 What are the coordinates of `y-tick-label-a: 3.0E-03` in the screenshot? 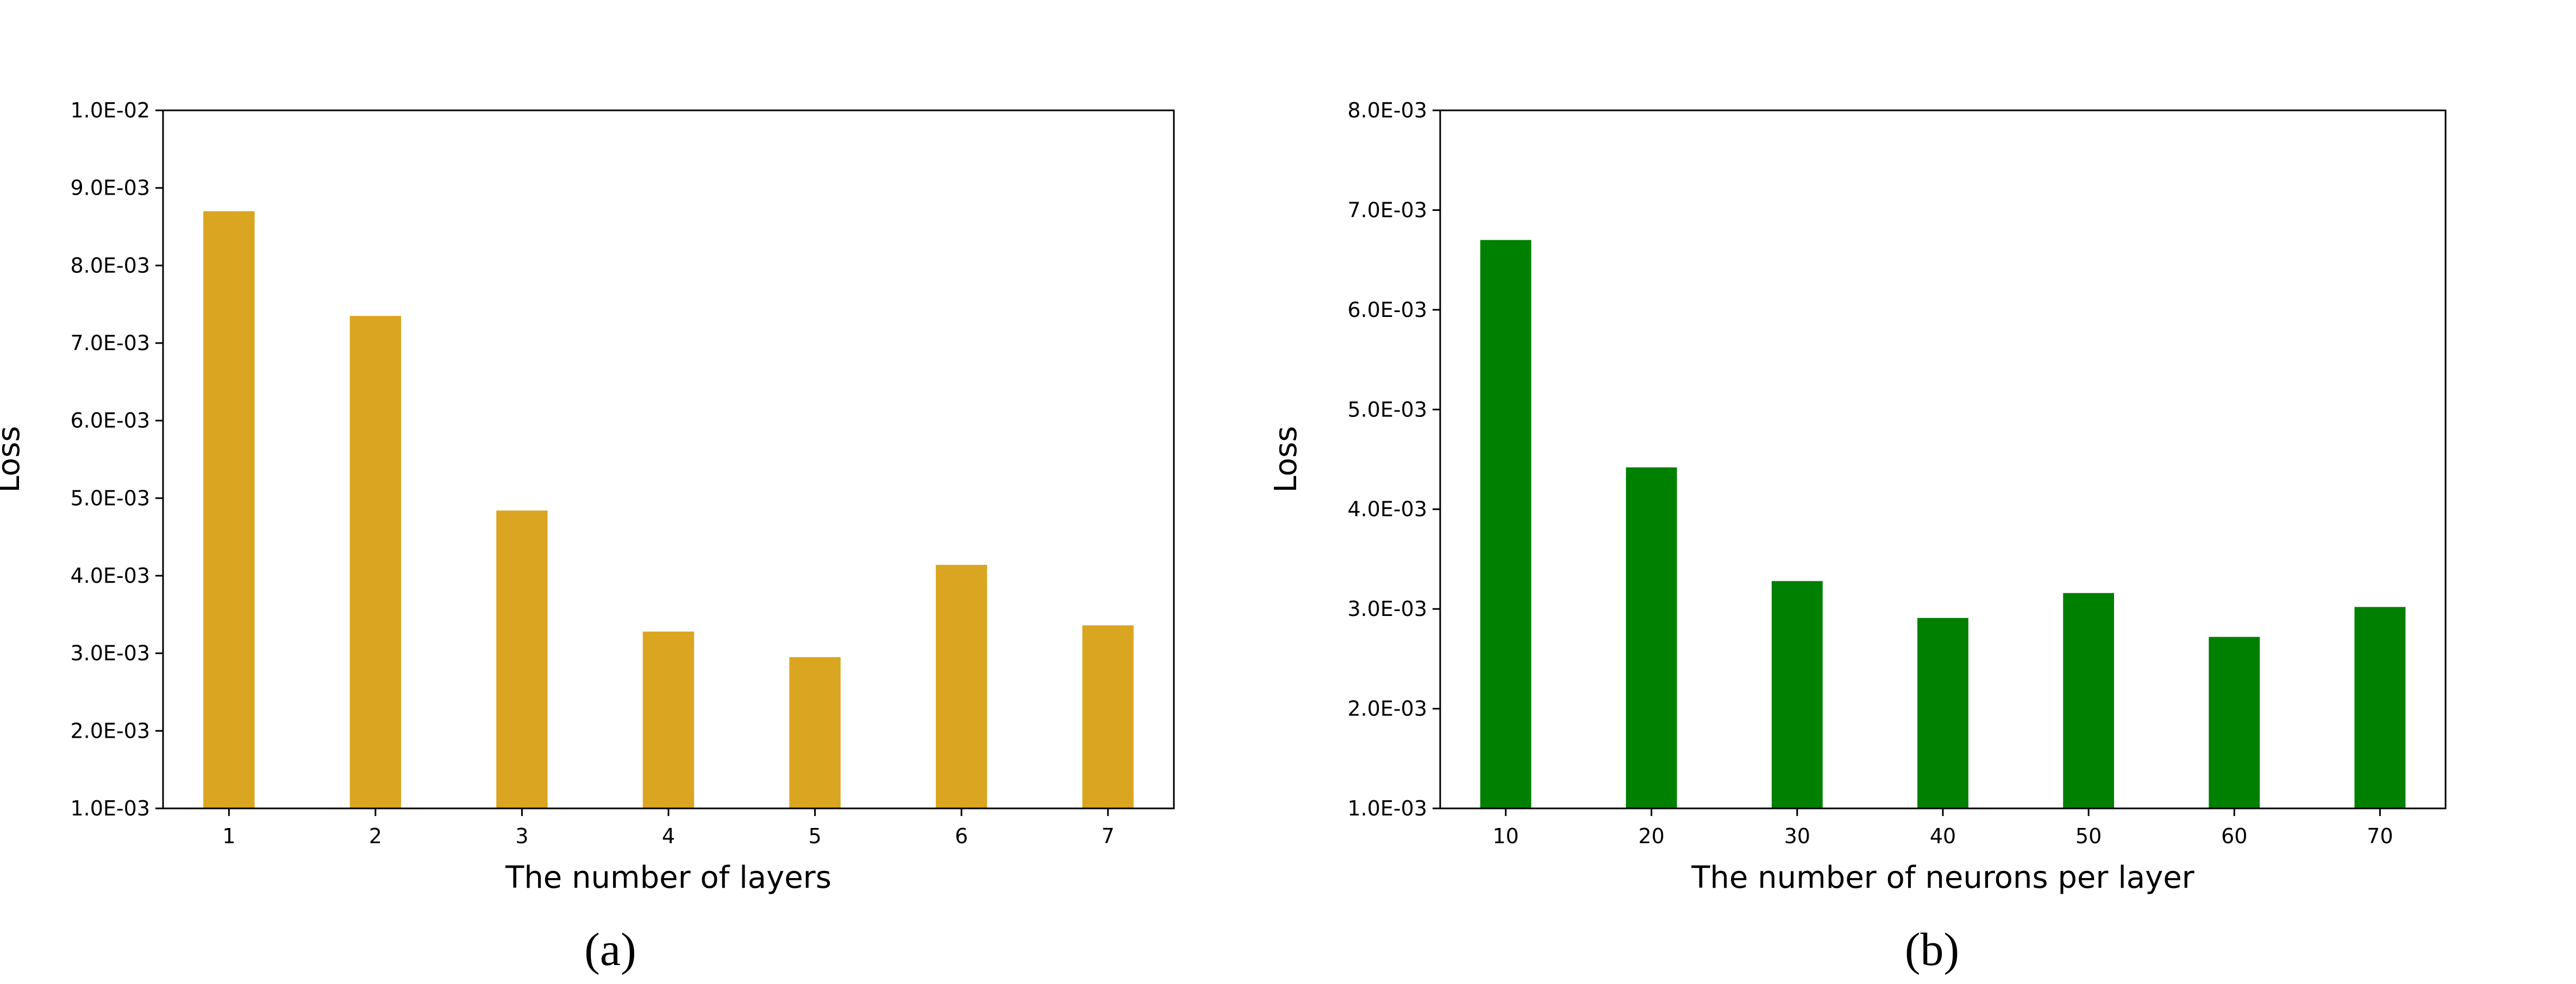 It's located at (110, 653).